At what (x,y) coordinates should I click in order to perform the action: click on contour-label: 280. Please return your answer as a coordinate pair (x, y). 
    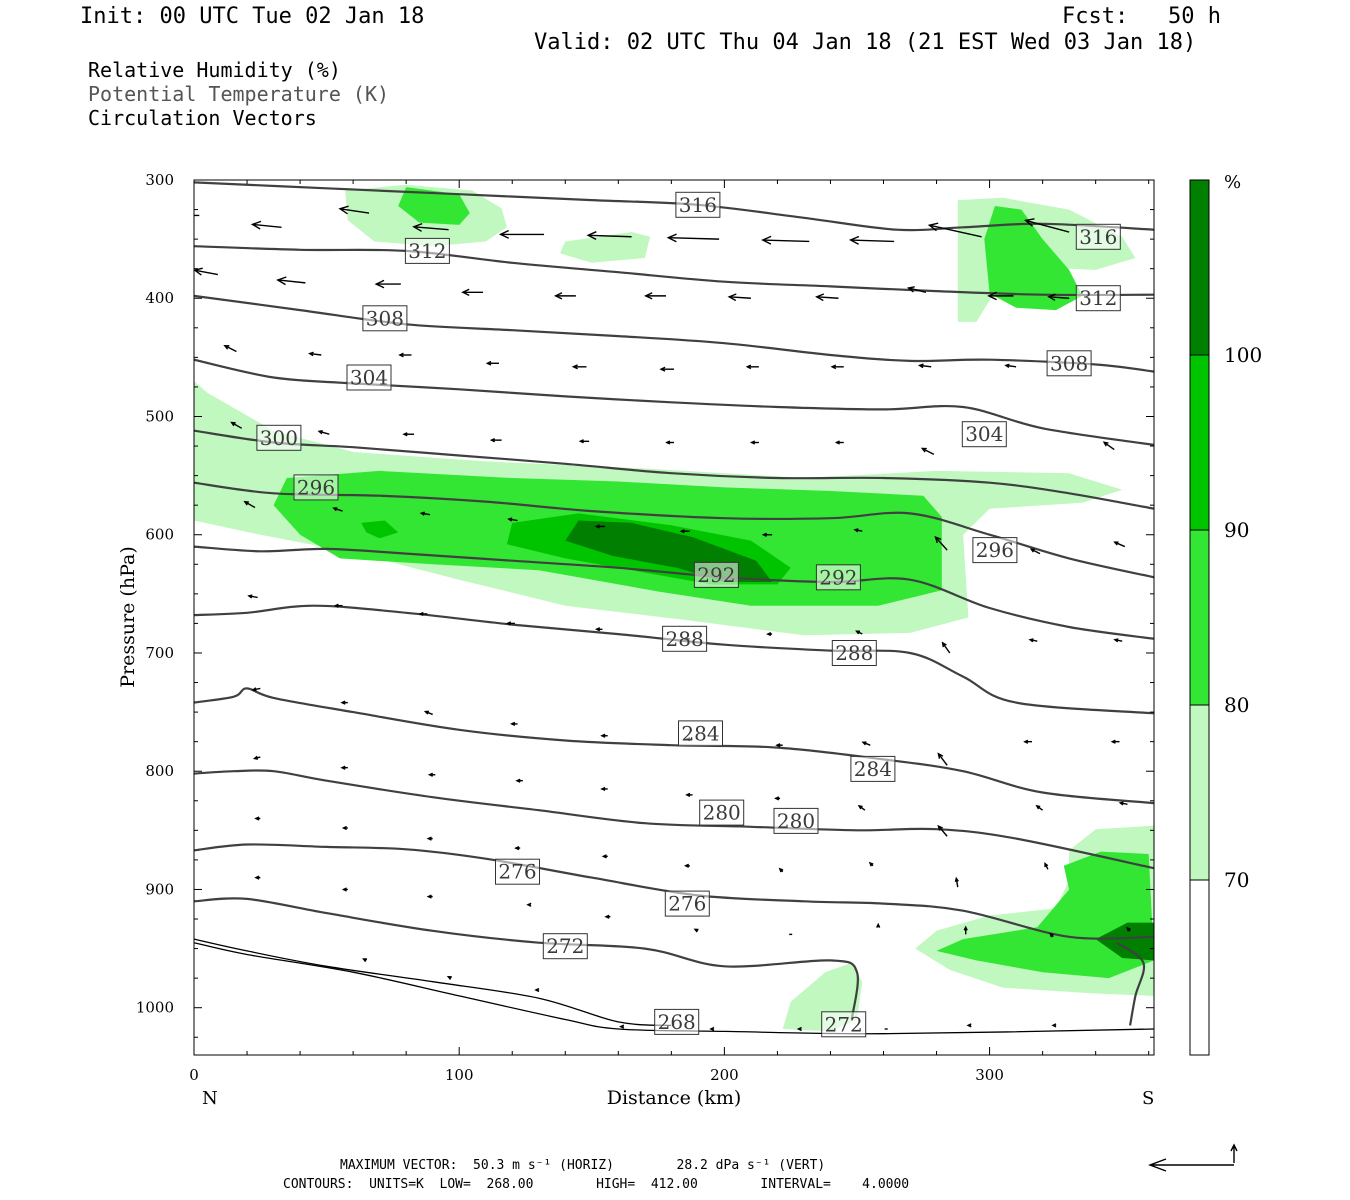
    Looking at the image, I should click on (796, 820).